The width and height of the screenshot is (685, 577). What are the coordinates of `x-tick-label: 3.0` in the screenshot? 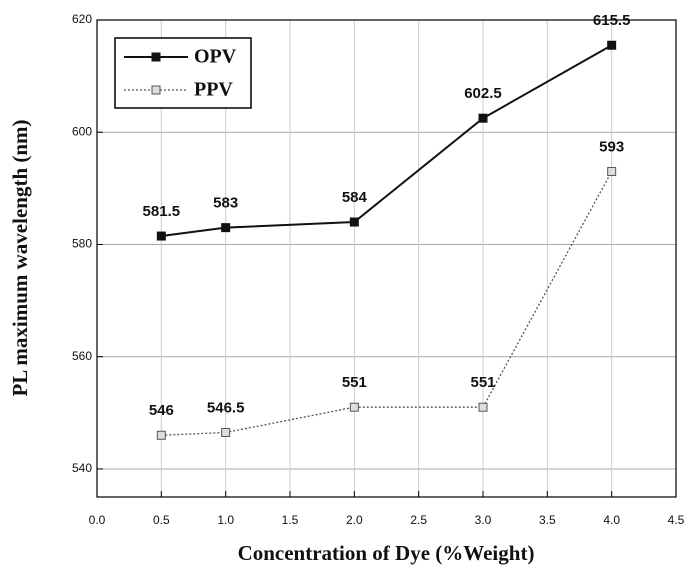 It's located at (483, 520).